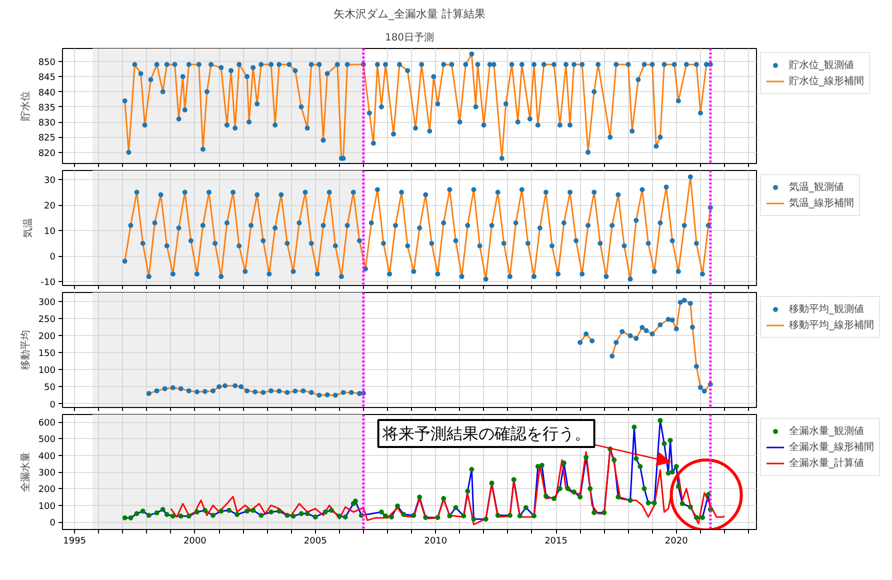  Describe the element at coordinates (410, 14) in the screenshot. I see `chart-title: 矢木沢ダム_全漏水量 計算結果` at that location.